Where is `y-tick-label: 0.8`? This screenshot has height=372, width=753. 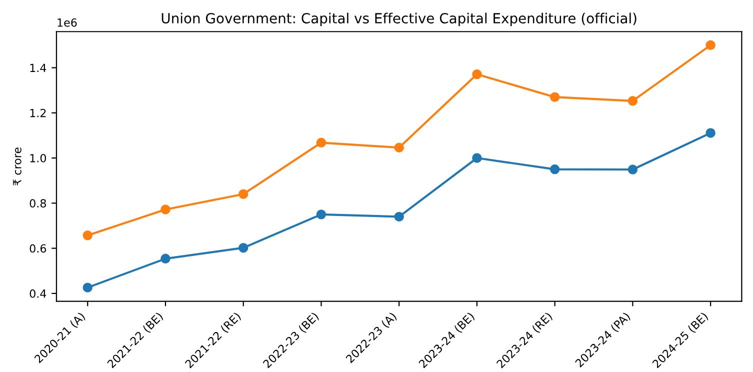
y-tick-label: 0.8 is located at coordinates (38, 203).